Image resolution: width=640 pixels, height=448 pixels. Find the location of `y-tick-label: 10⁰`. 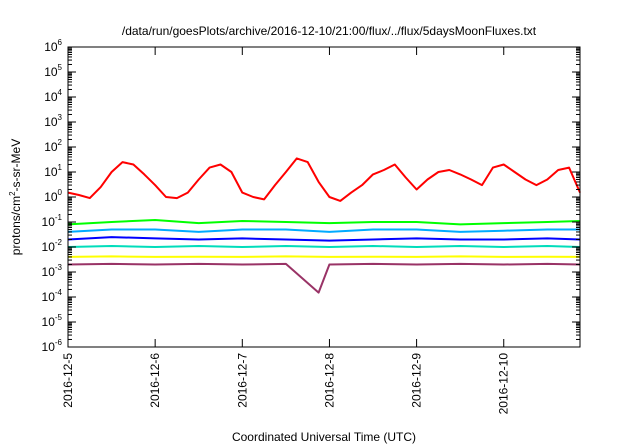

y-tick-label: 10⁰ is located at coordinates (53, 196).